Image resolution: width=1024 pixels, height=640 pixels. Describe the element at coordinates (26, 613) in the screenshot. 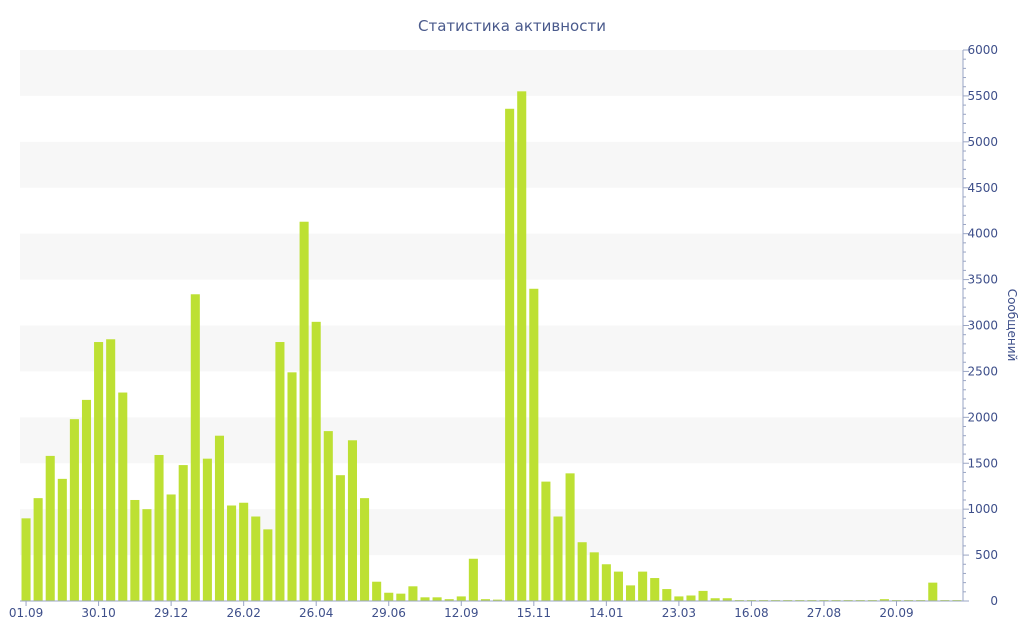

I see `x-tick-label: 01.09` at that location.